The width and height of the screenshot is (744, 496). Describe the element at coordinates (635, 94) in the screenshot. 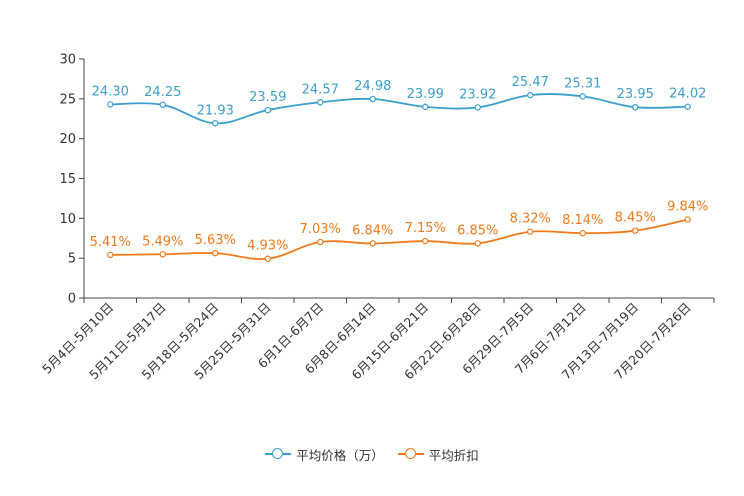

I see `data-label: 23.95` at that location.